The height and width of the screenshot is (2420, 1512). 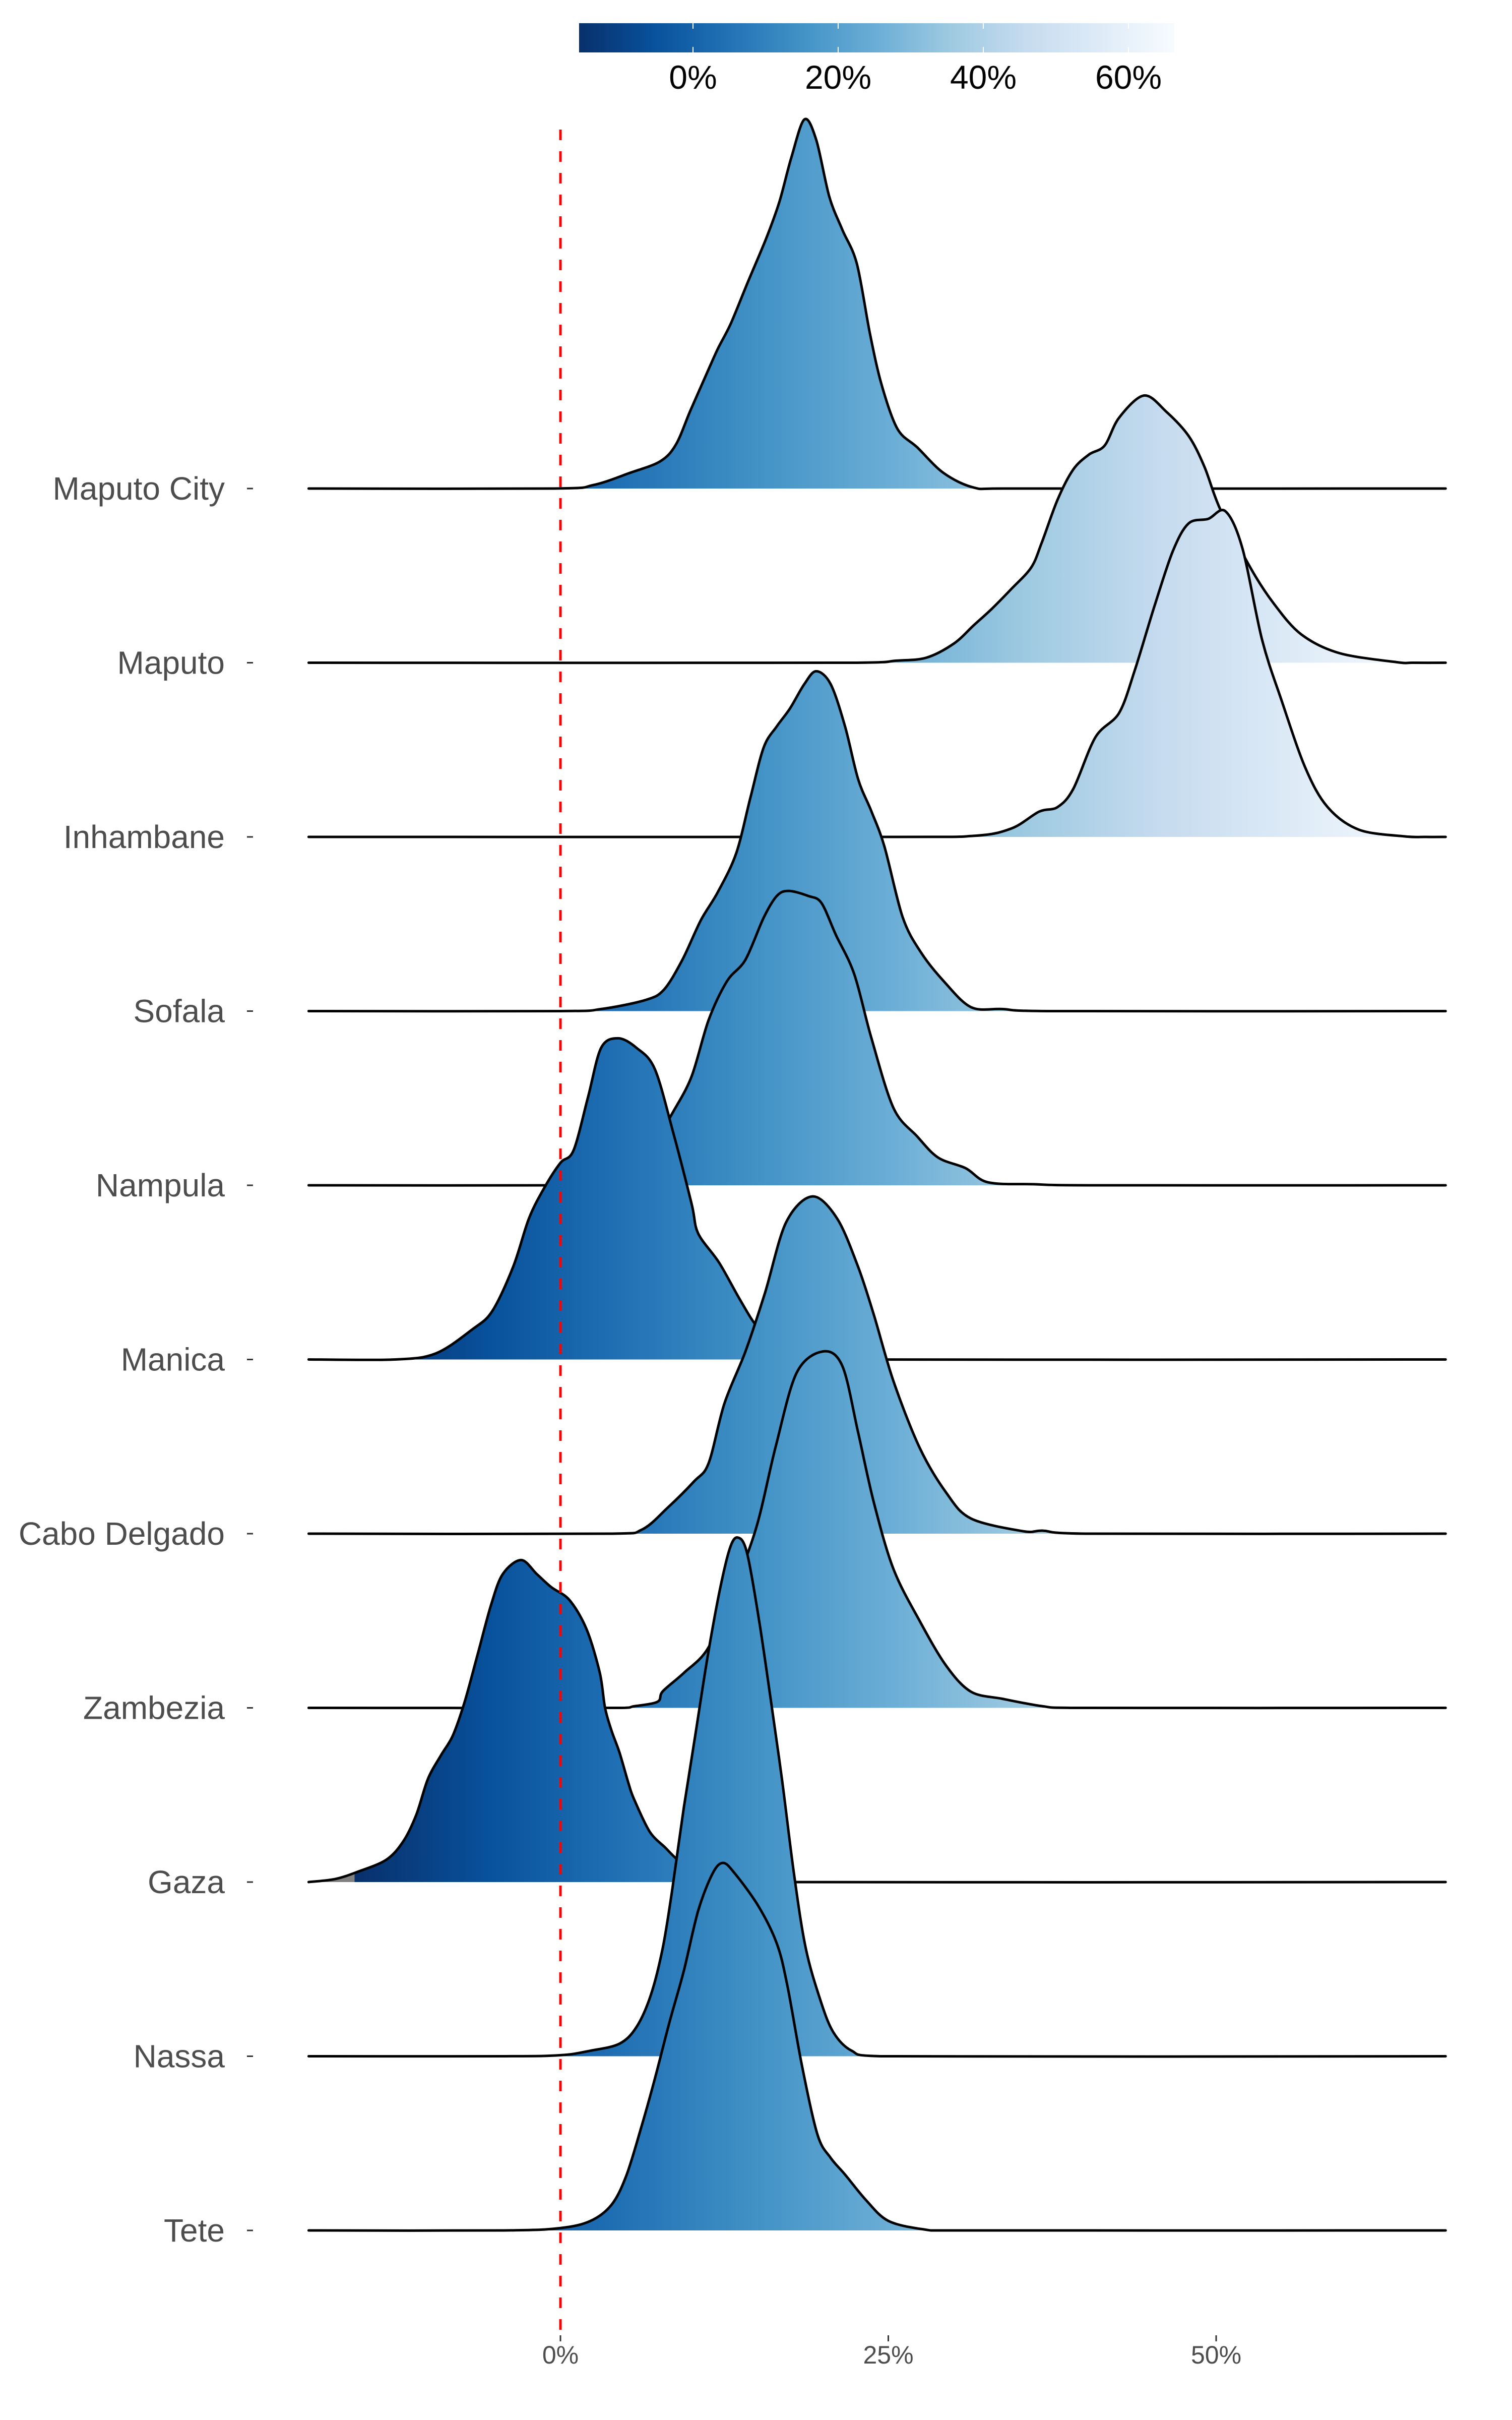 I want to click on ridge-cabo-delgado, so click(x=877, y=1365).